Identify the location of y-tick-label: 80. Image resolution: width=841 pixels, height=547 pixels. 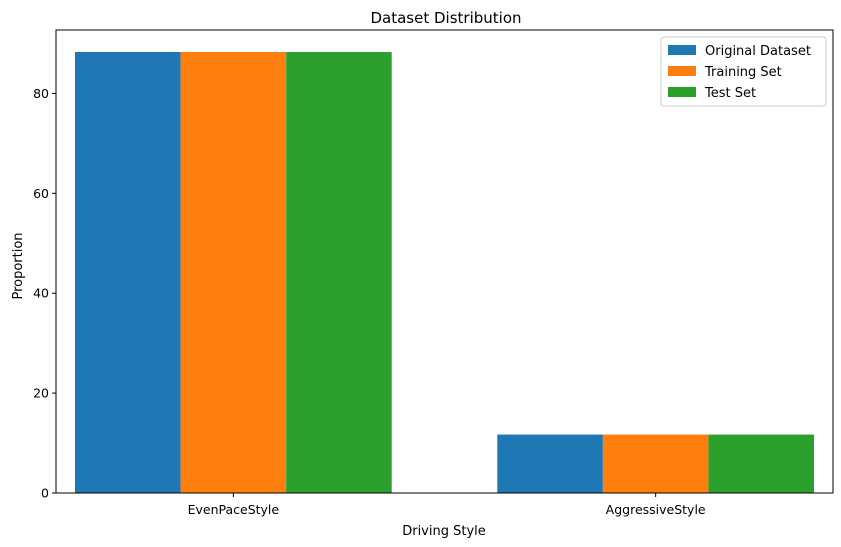
(41, 93).